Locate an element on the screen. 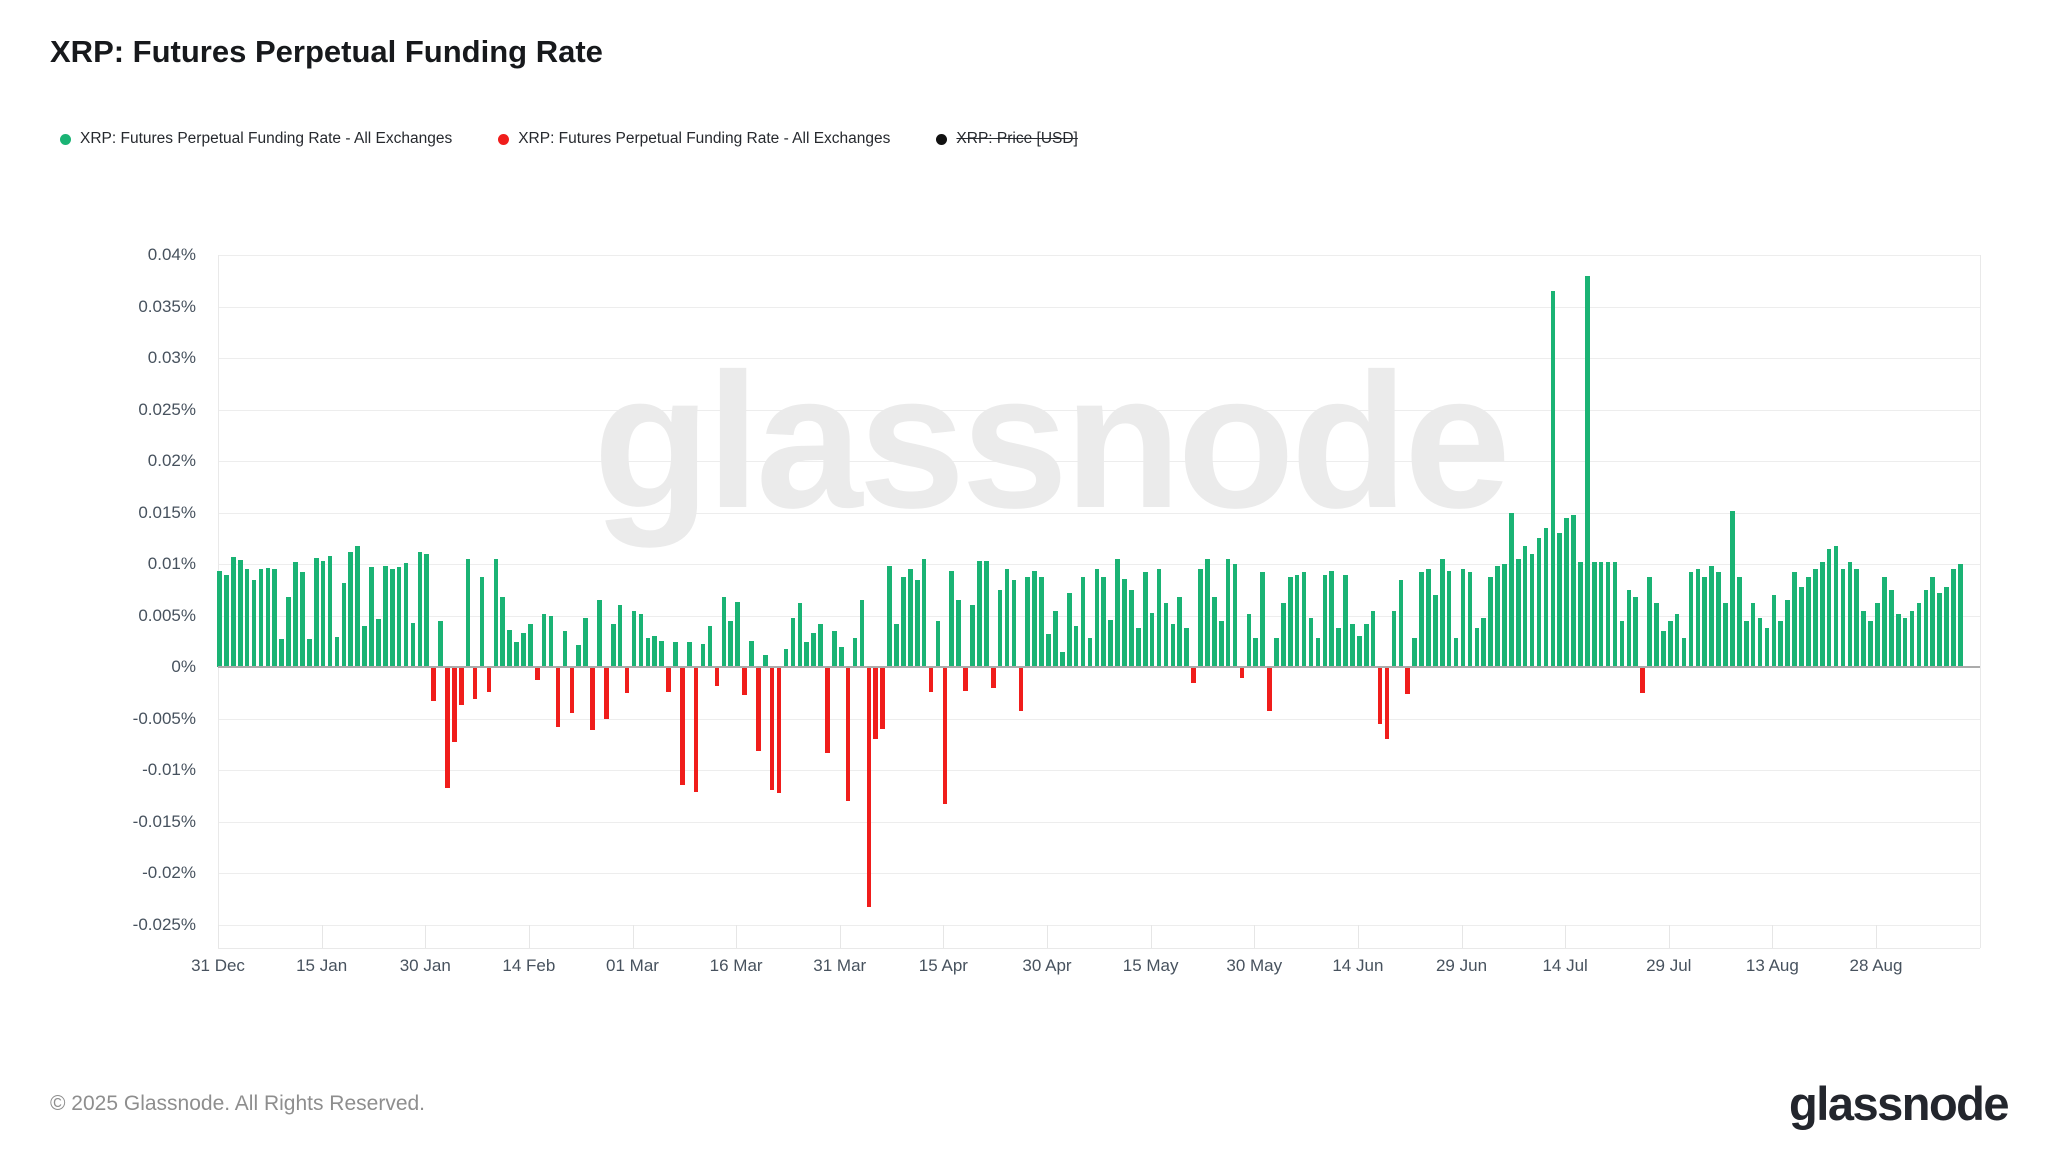 The height and width of the screenshot is (1152, 2048). y-axis-label: 0.03% is located at coordinates (171, 358).